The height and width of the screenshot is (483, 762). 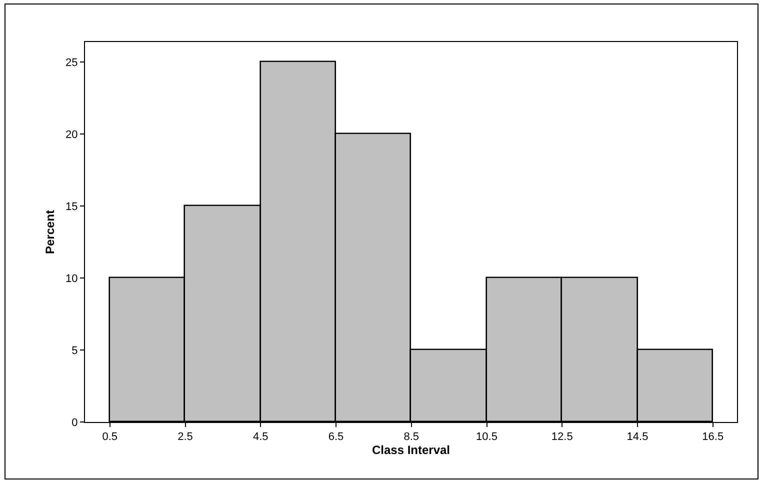 I want to click on y-tick-label: 20, so click(x=72, y=134).